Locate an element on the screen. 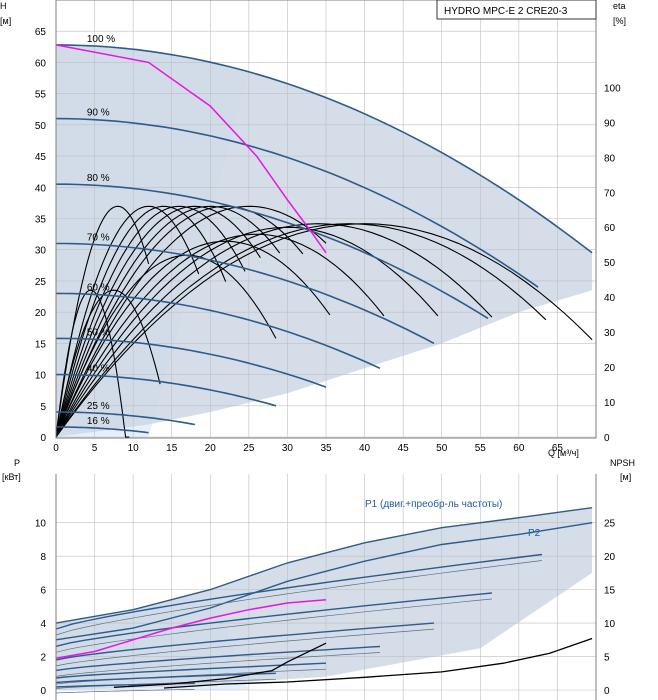 This screenshot has width=658, height=700. q-tick-label: 55 is located at coordinates (481, 448).